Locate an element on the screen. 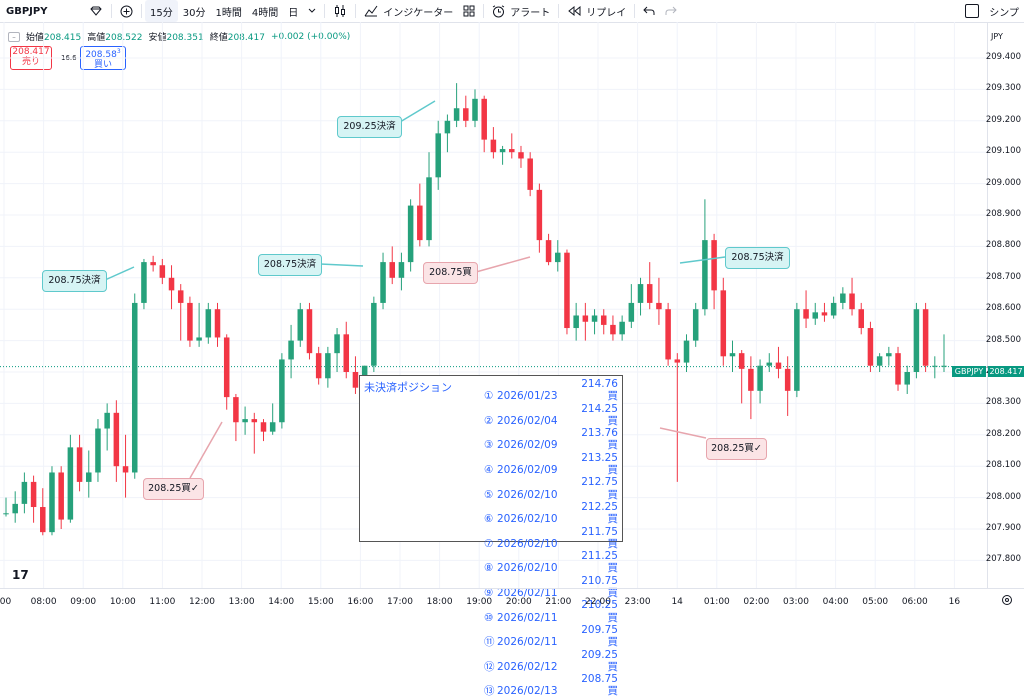  positions-title: 未決済ポジション is located at coordinates (408, 387).